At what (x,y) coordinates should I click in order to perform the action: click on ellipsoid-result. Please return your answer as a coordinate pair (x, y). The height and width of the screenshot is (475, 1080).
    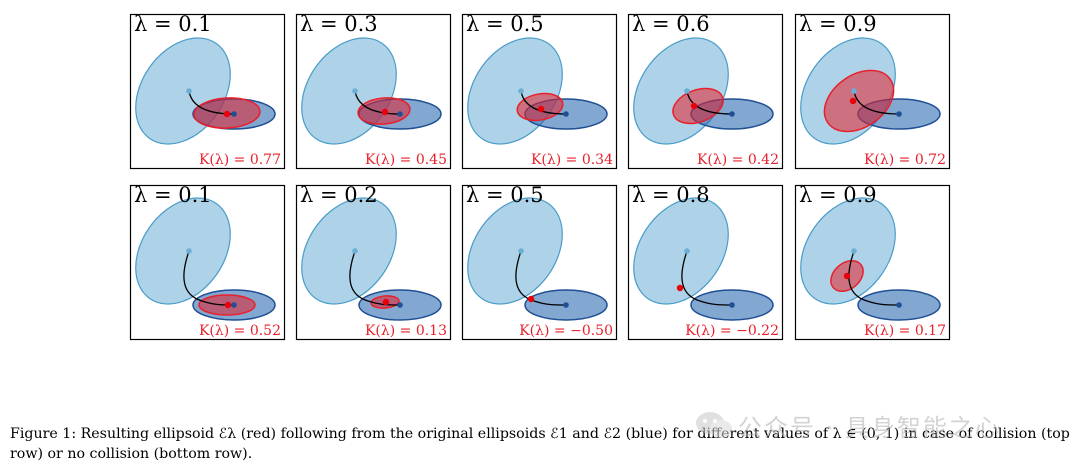
    Looking at the image, I should click on (698, 106).